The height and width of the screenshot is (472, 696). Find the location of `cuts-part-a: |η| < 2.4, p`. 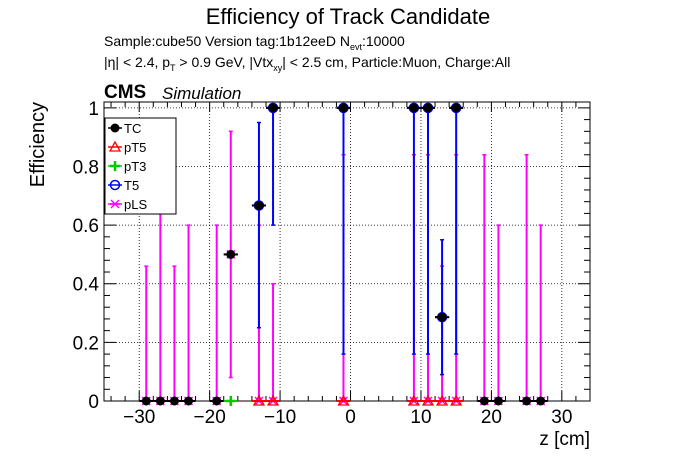

cuts-part-a: |η| < 2.4, p is located at coordinates (137, 62).